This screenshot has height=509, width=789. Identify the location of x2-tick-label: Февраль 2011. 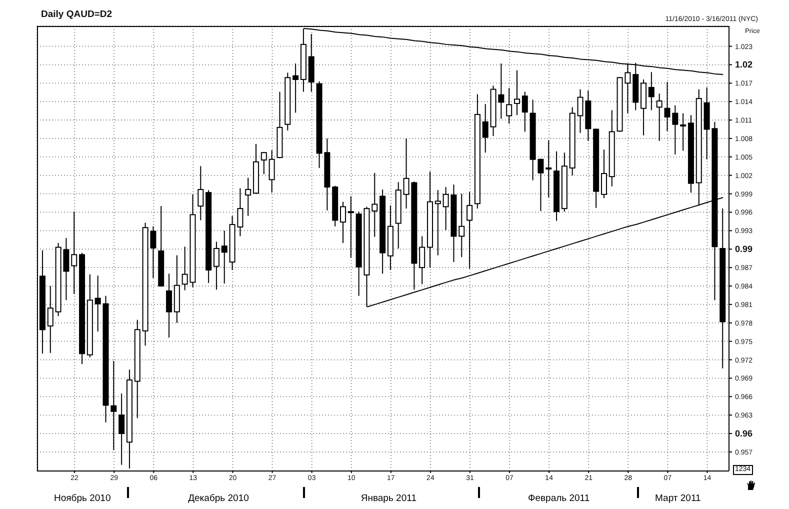
(559, 498).